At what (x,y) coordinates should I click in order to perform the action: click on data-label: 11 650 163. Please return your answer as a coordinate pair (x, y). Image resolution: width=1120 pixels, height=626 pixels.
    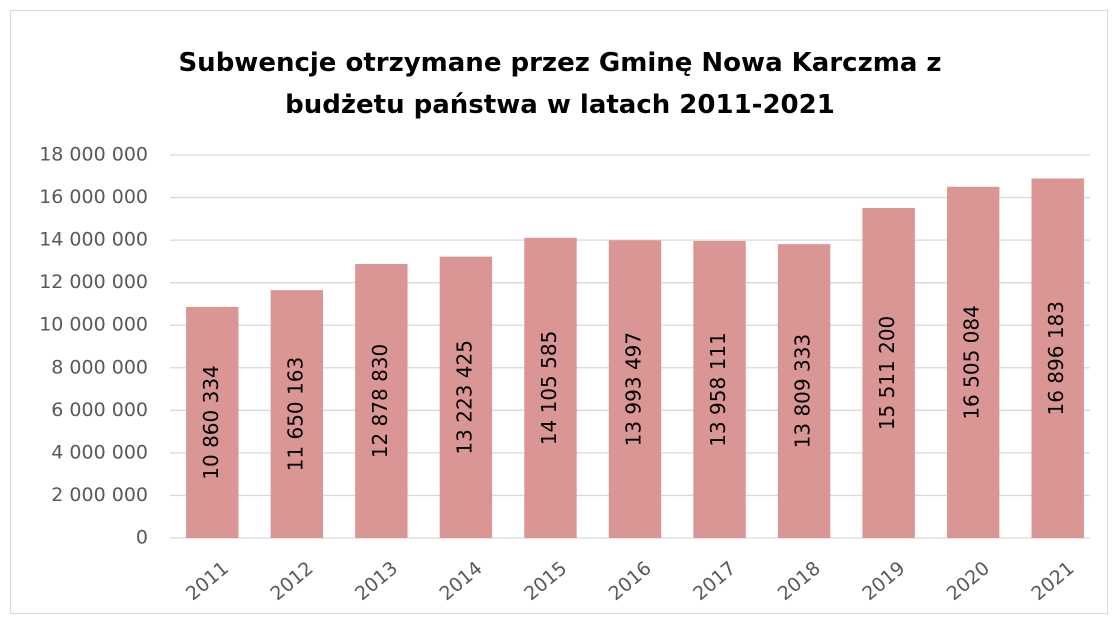
    Looking at the image, I should click on (295, 414).